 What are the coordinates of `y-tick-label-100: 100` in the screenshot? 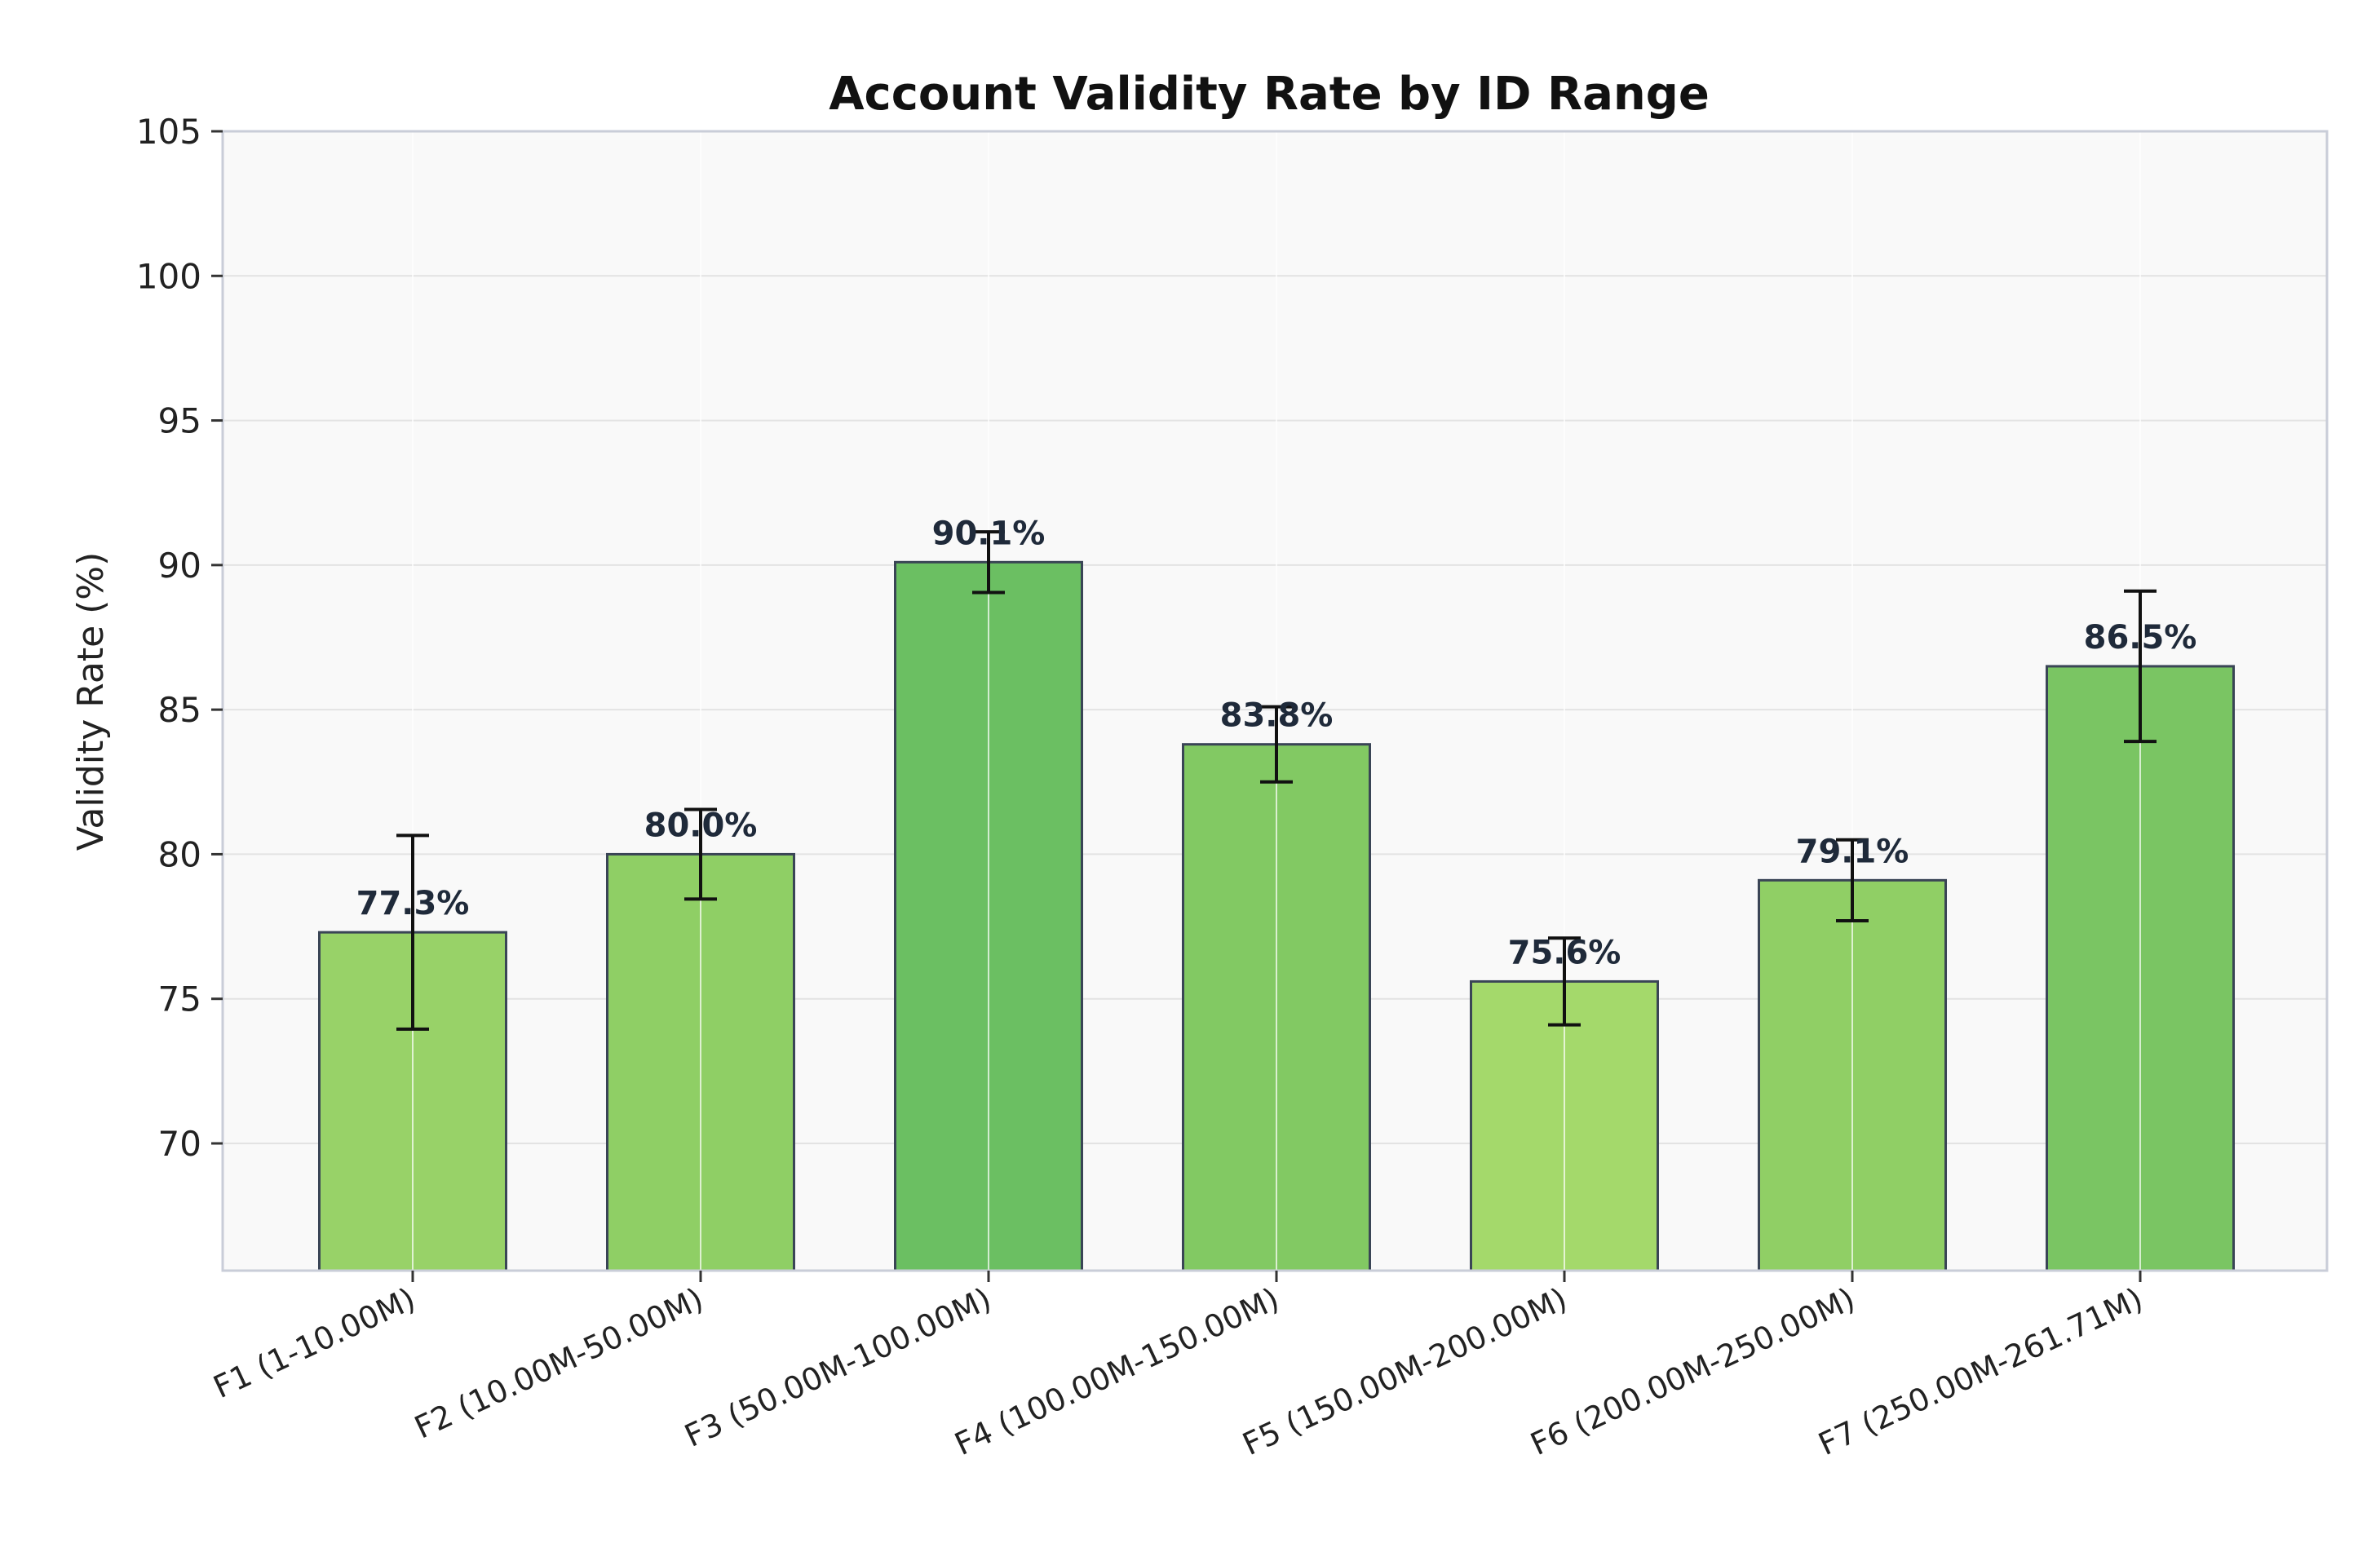 It's located at (169, 276).